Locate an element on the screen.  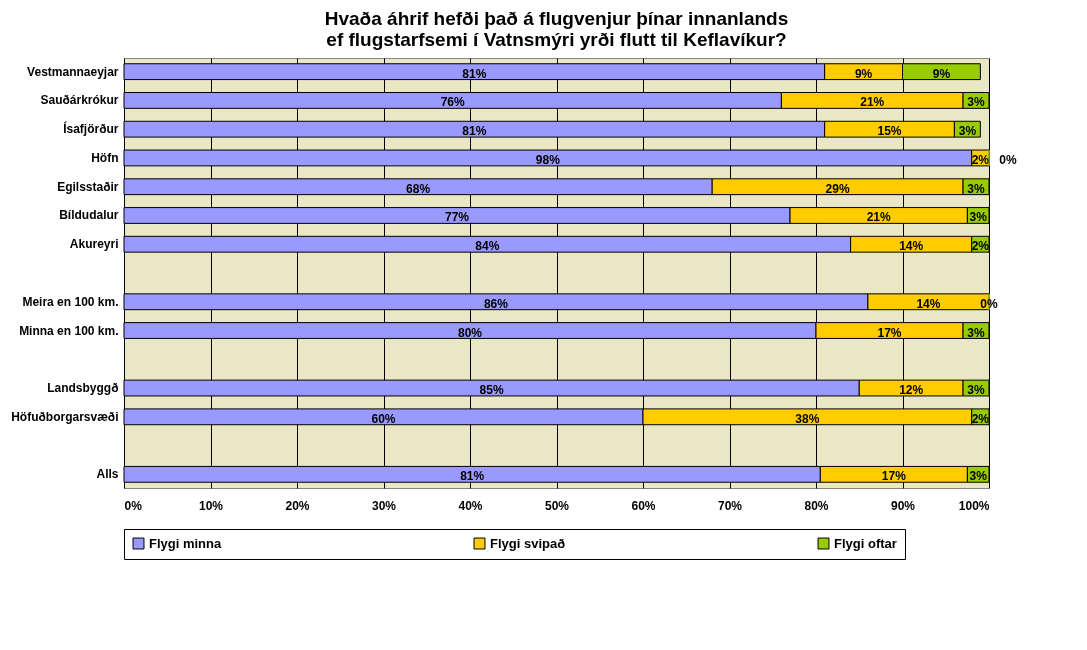
data-label: 80% is located at coordinates (470, 332).